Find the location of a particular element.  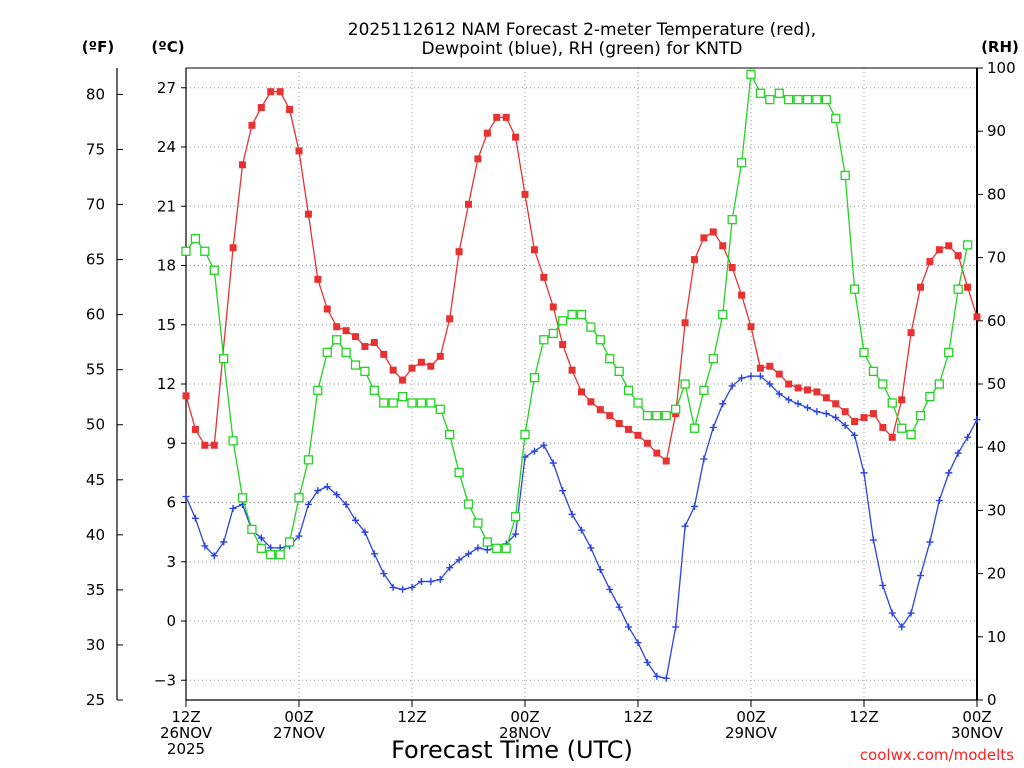

rh-tick-label: 90 is located at coordinates (996, 131).